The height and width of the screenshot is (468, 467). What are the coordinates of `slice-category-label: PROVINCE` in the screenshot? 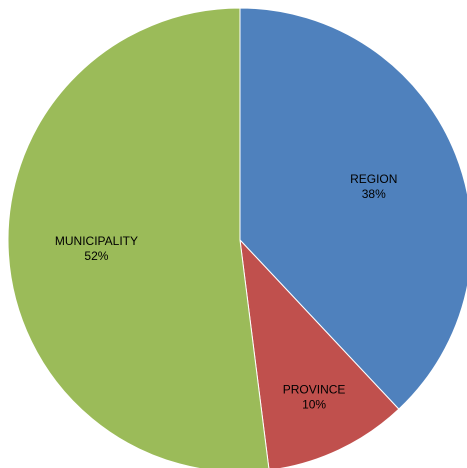 It's located at (314, 389).